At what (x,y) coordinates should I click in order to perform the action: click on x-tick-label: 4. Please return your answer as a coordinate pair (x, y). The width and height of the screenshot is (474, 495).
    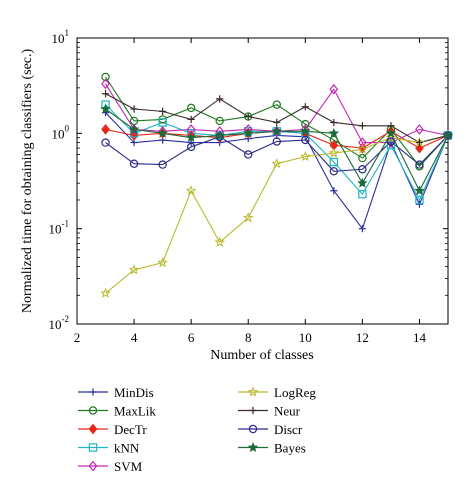
    Looking at the image, I should click on (134, 337).